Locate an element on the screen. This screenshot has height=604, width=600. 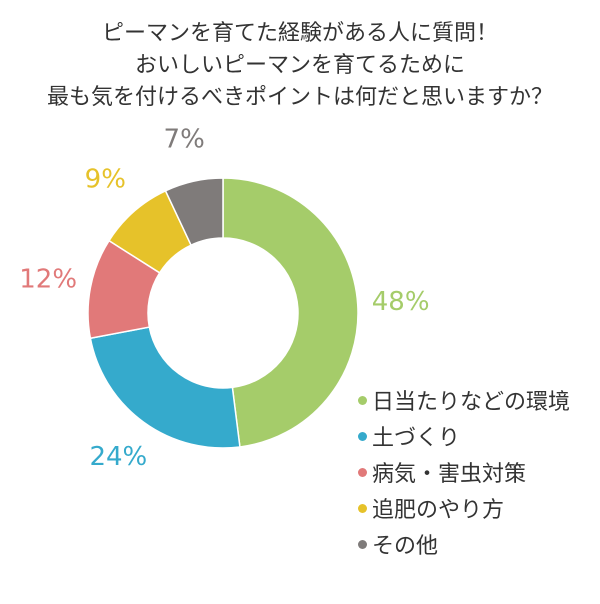
data-label: 9% is located at coordinates (105, 179).